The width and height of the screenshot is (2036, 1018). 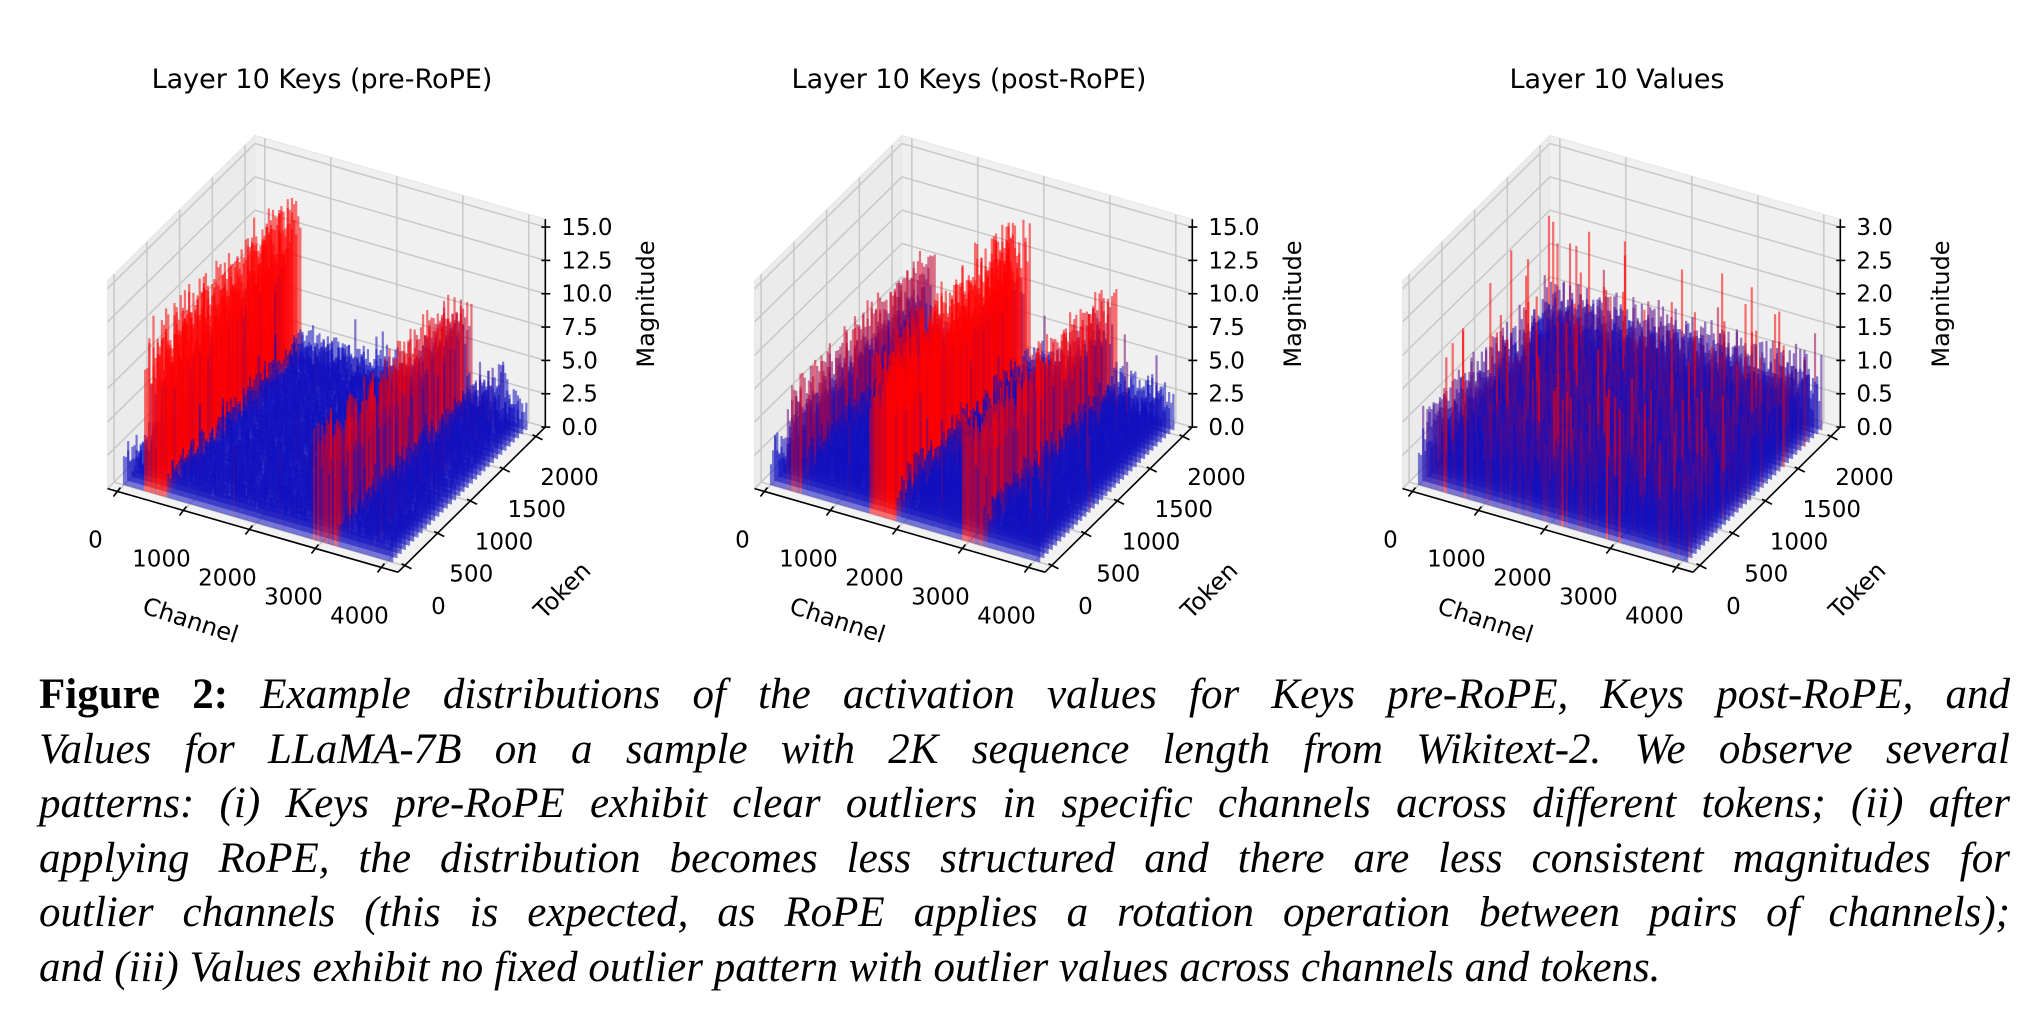 I want to click on chart-title: Layer 10 Keys (pre-RoPE), so click(x=322, y=79).